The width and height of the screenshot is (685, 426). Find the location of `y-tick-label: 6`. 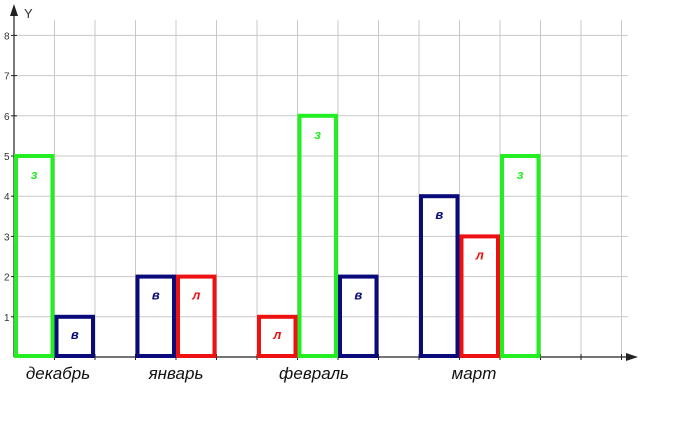

y-tick-label: 6 is located at coordinates (7, 117).